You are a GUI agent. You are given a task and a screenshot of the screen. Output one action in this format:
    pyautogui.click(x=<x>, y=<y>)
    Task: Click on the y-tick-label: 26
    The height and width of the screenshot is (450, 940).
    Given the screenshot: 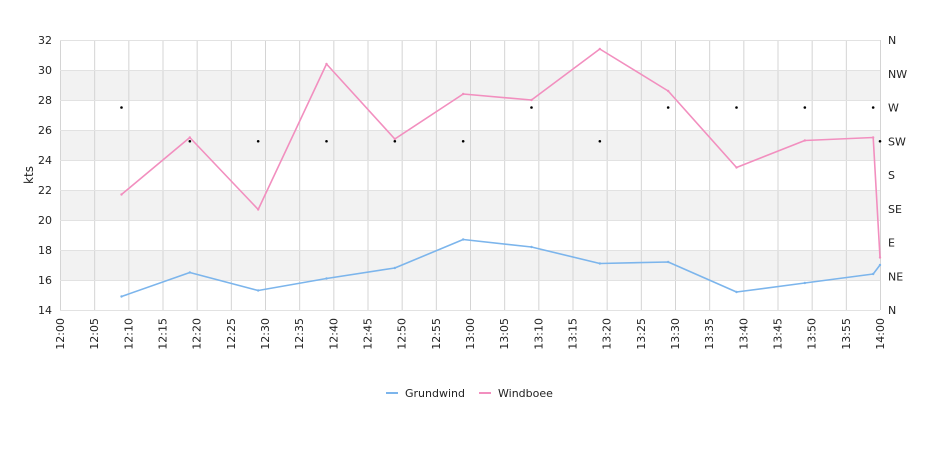 What is the action you would take?
    pyautogui.click(x=45, y=130)
    